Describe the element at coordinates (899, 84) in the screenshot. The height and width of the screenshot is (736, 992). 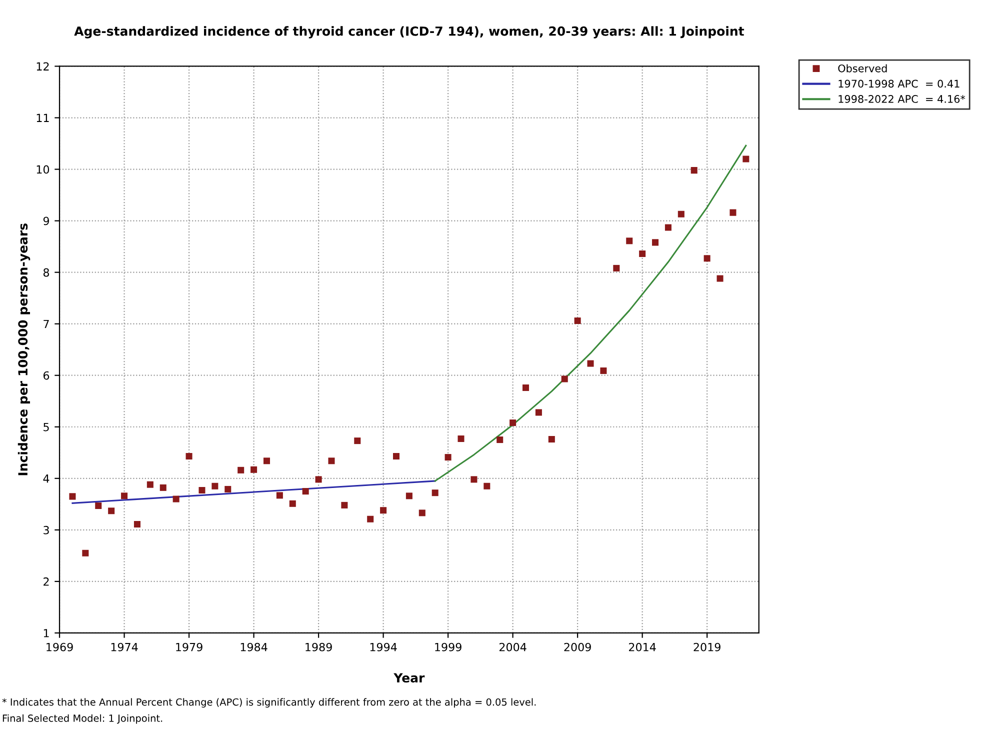
I see `legend-label: 1970-1998 APC = 0.41` at that location.